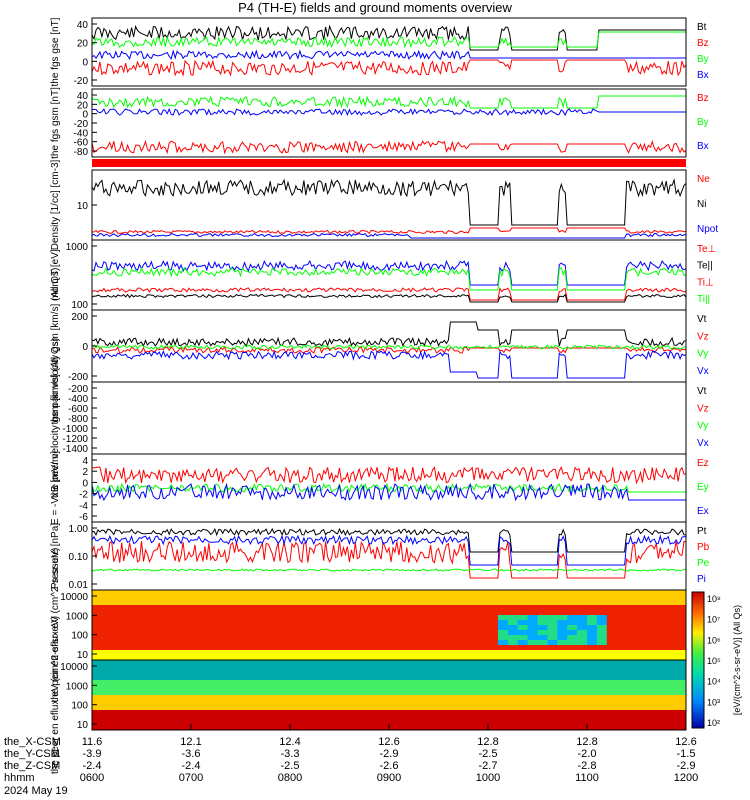 This screenshot has width=750, height=800. I want to click on colorbar-tick: 10⁵, so click(714, 661).